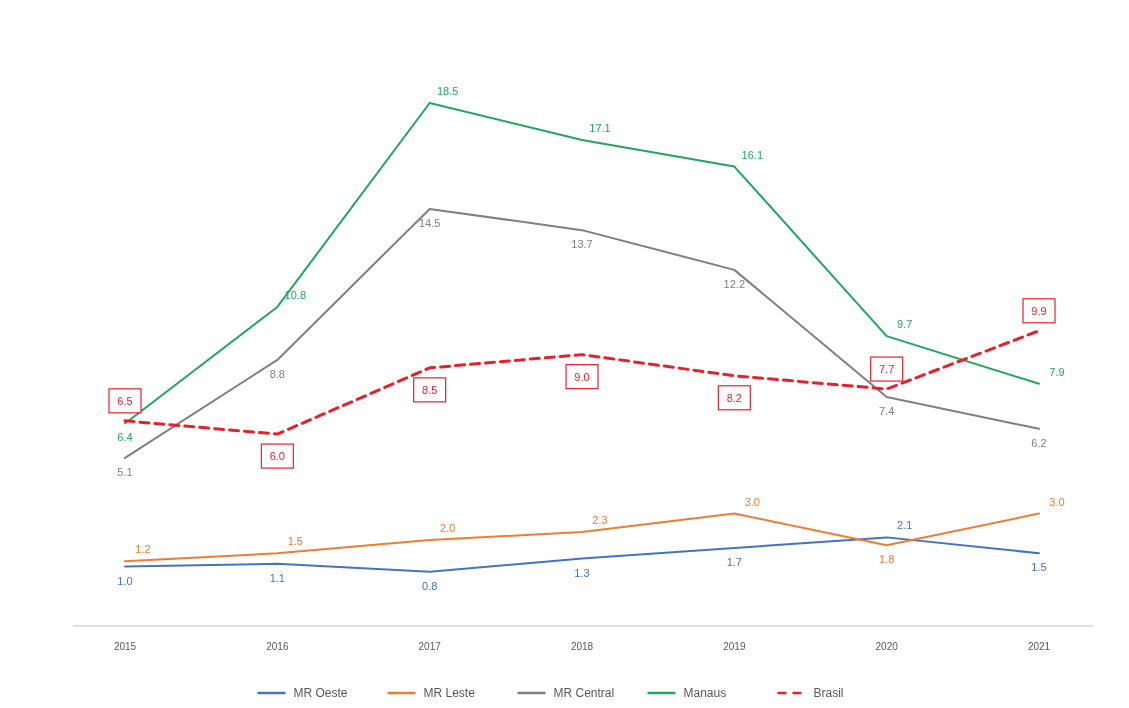  I want to click on x-tick-label: 2017, so click(430, 646).